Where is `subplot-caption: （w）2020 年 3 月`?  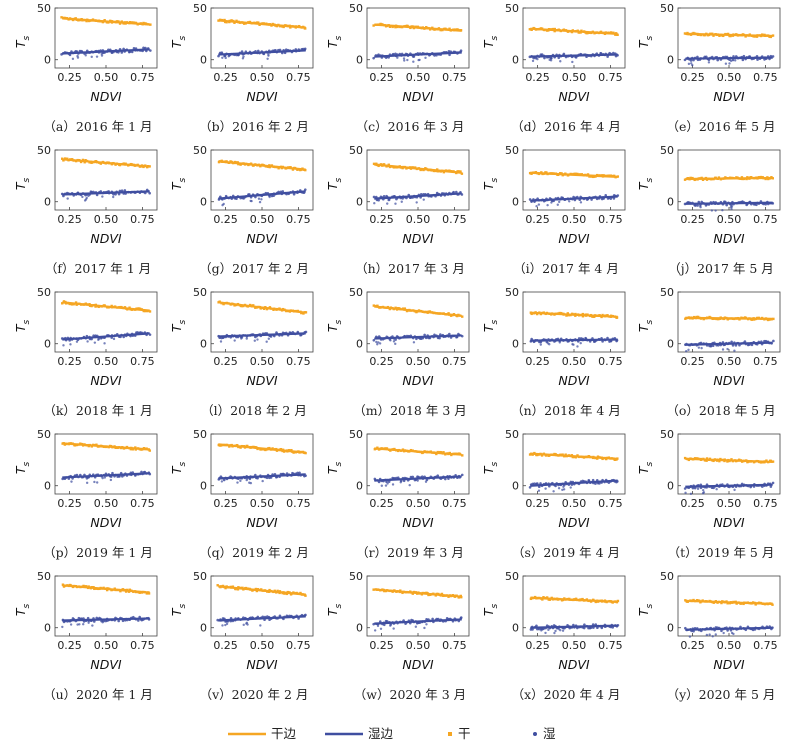 subplot-caption: （w）2020 年 3 月 is located at coordinates (410, 694).